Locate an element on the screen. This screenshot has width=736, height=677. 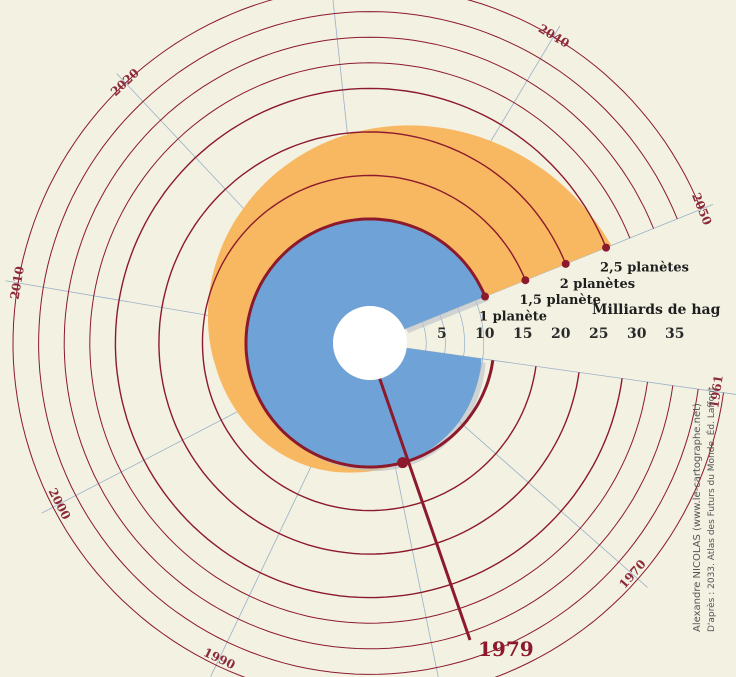
year-label-1961: 1961 is located at coordinates (716, 391).